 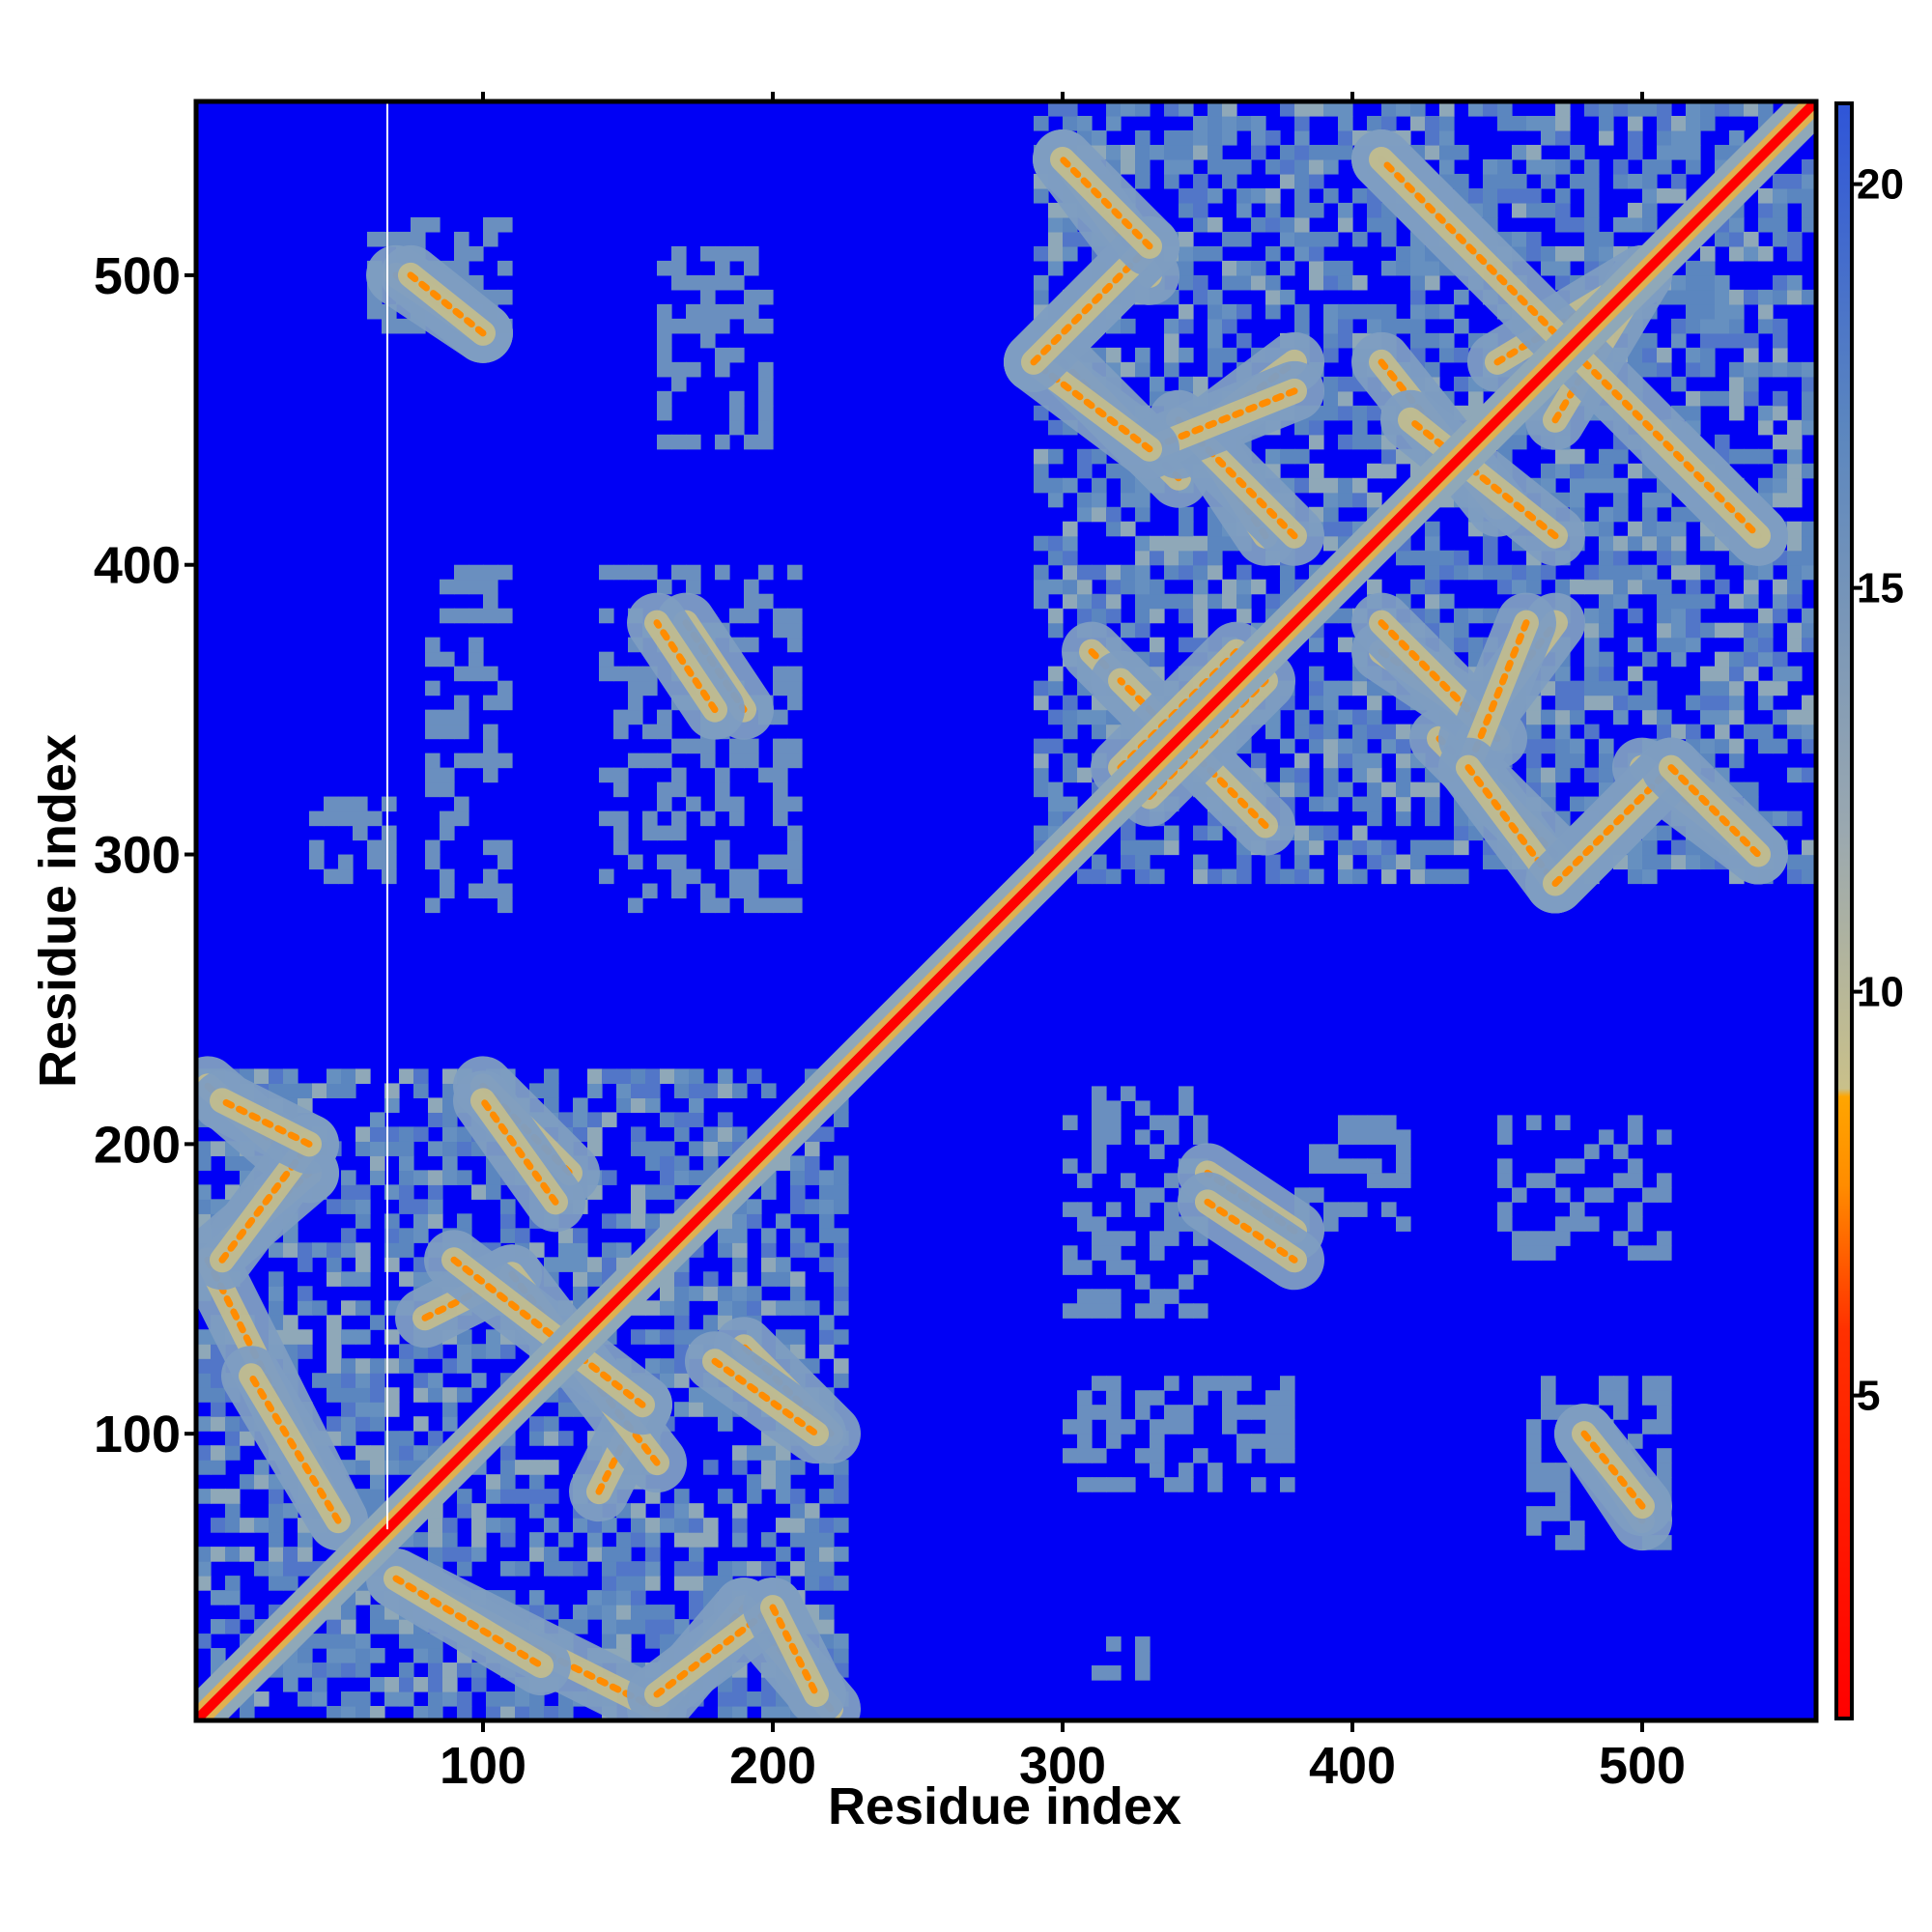 I want to click on motif-core, so click(x=1671, y=449).